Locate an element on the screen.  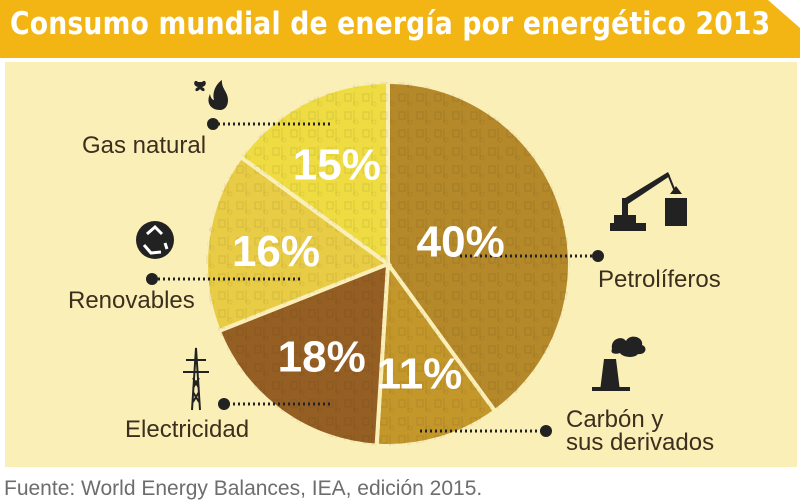
leader-dot-petroliferos is located at coordinates (598, 256).